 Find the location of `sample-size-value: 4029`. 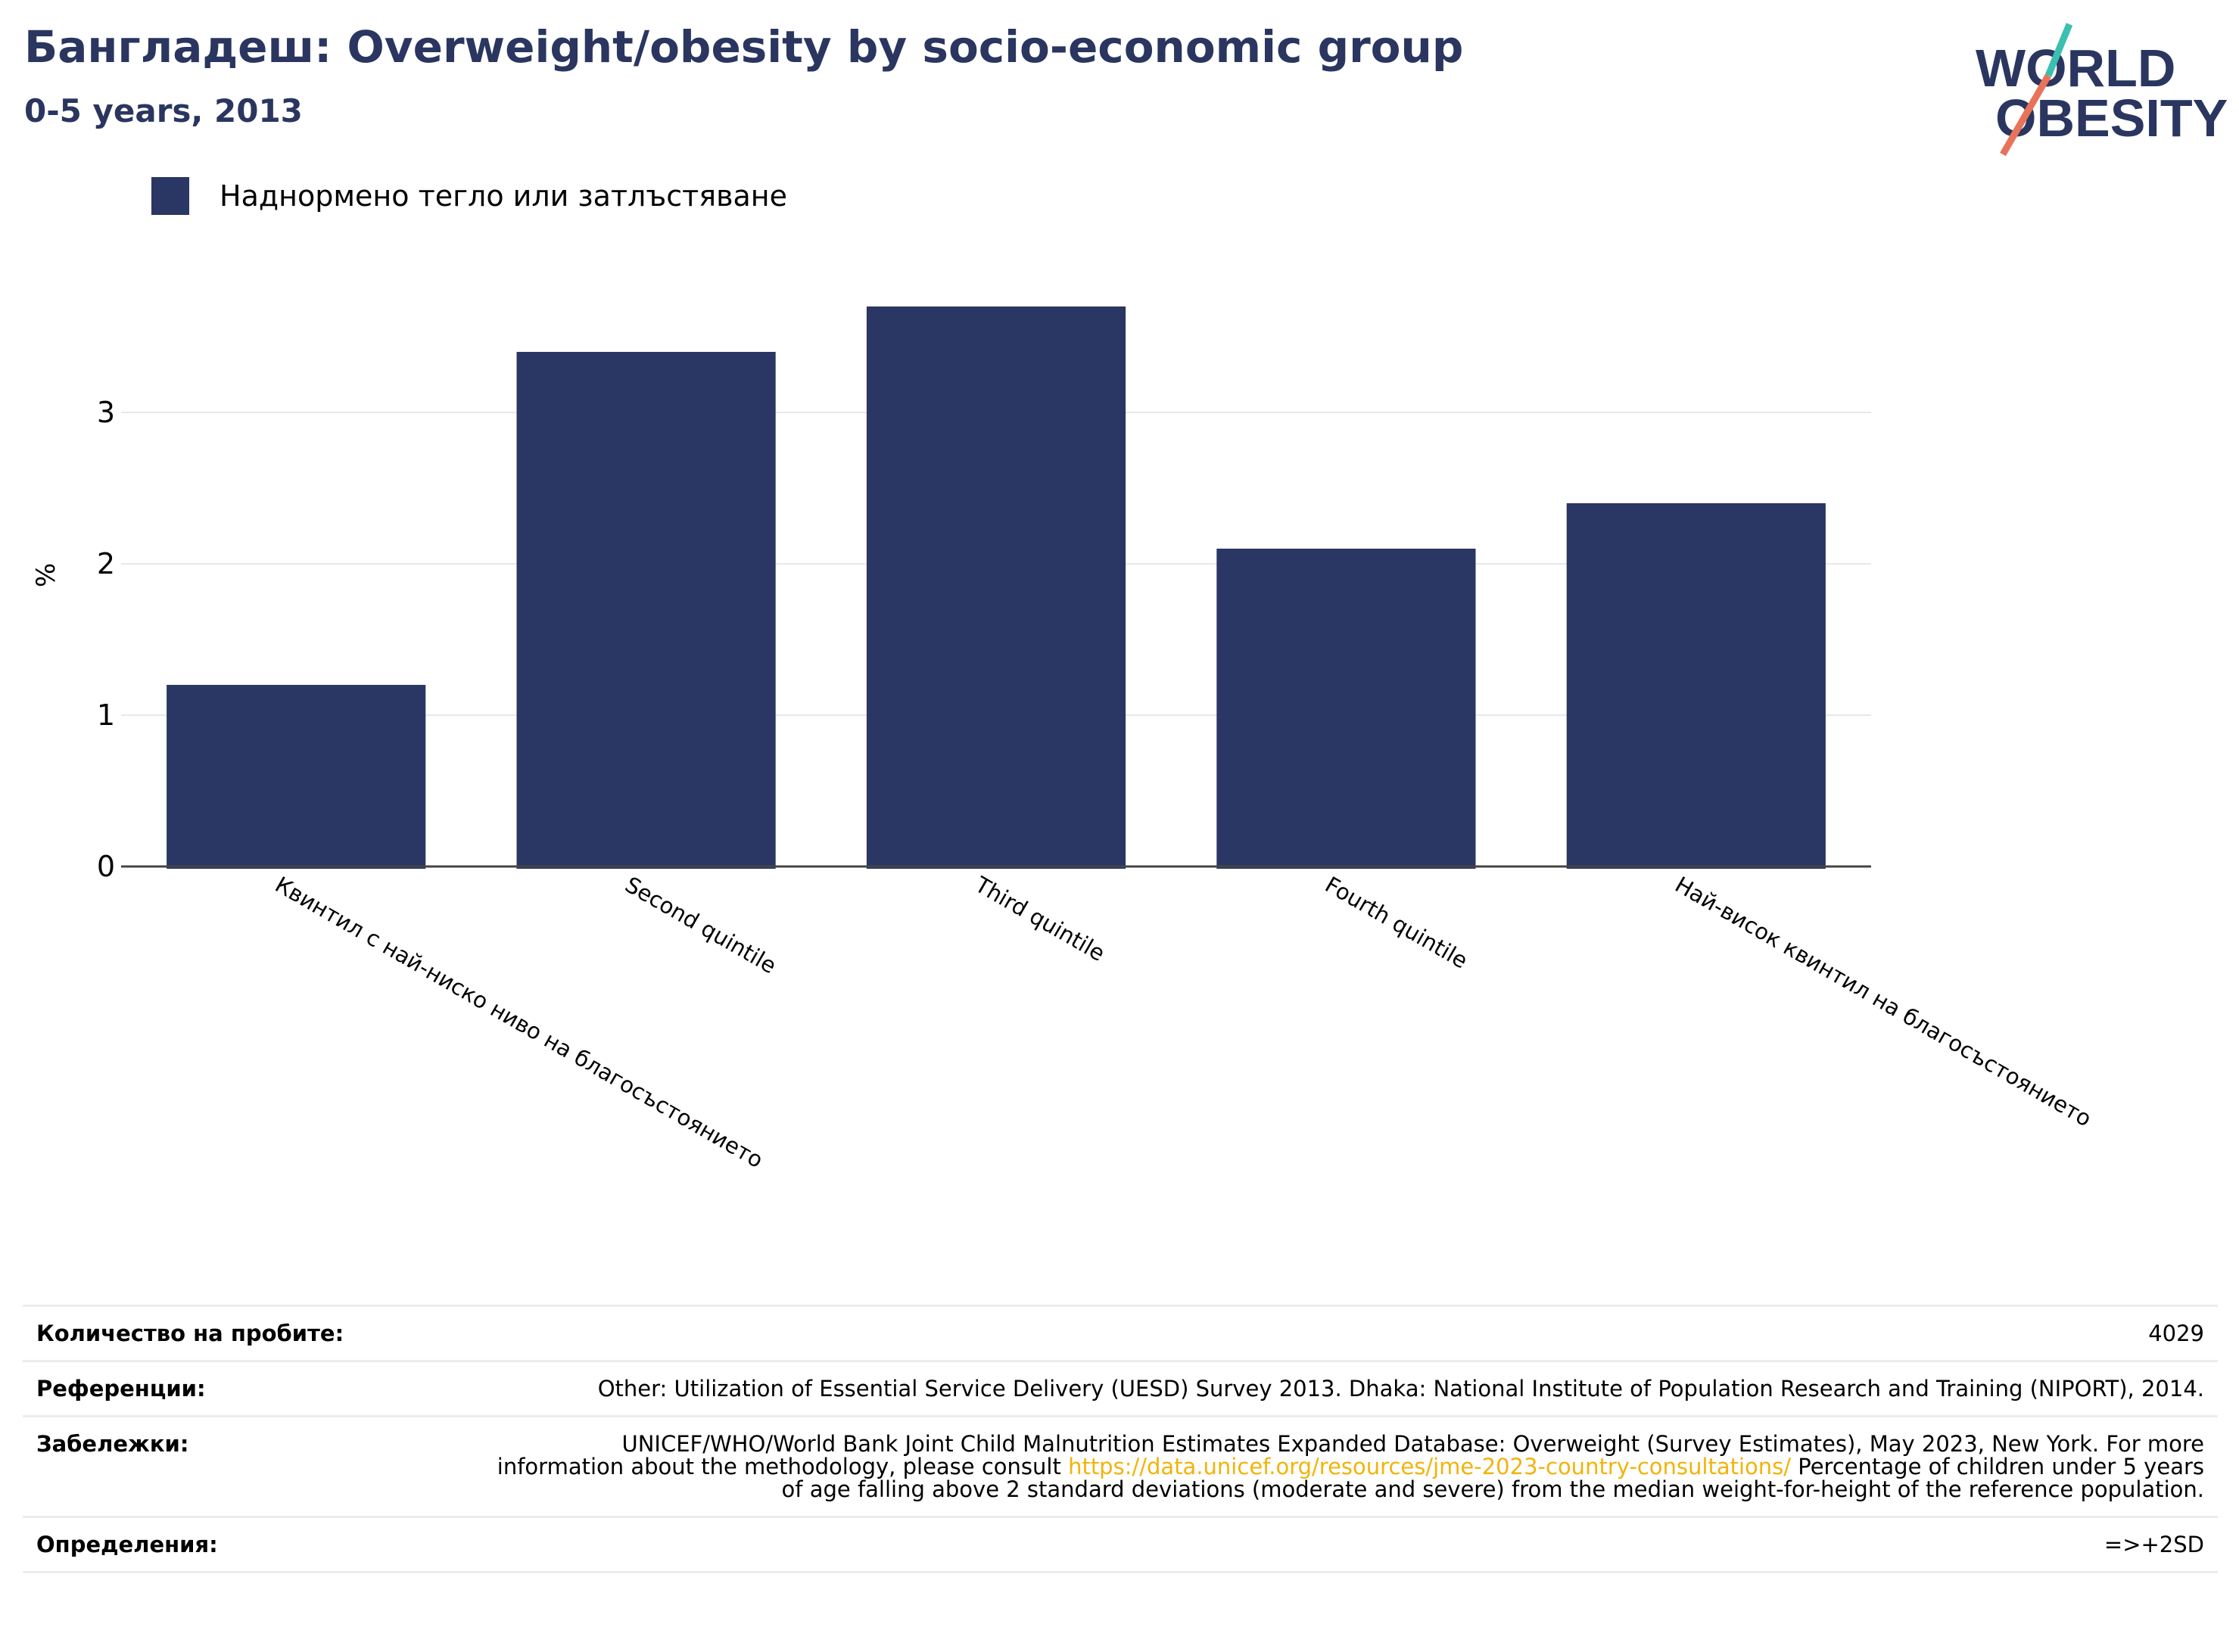

sample-size-value: 4029 is located at coordinates (2176, 1333).